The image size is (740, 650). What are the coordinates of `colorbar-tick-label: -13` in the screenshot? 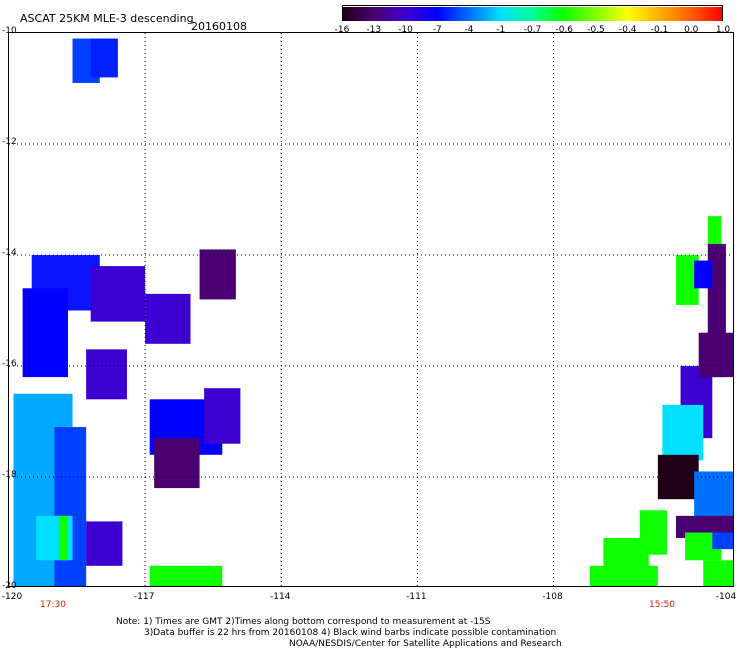 It's located at (374, 30).